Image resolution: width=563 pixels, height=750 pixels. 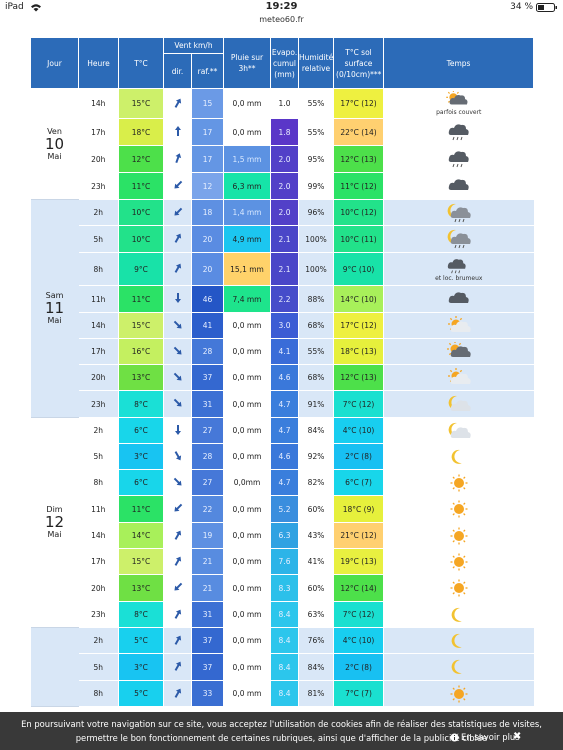 What do you see at coordinates (358, 132) in the screenshot?
I see `soil-temperature: 22°C (14)` at bounding box center [358, 132].